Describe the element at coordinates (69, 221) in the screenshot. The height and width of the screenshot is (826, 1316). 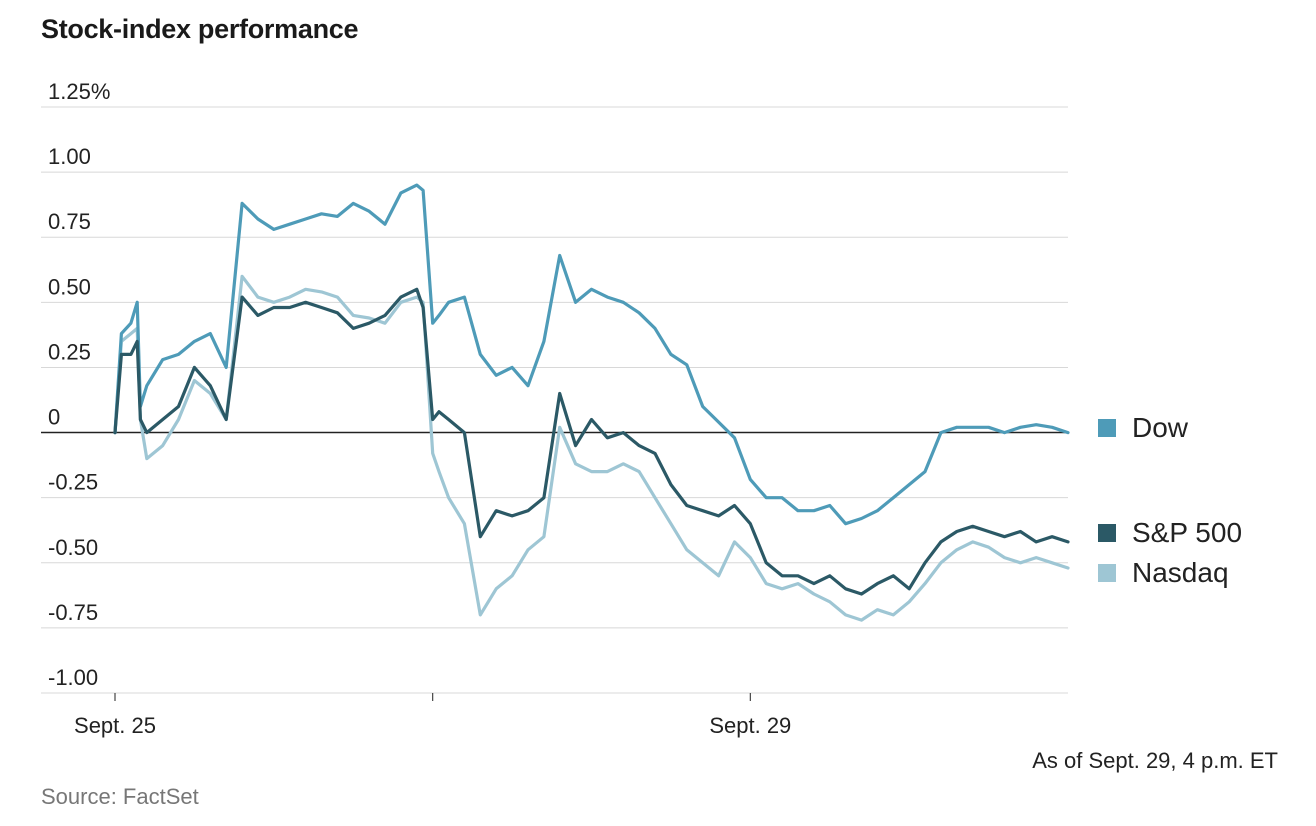
I see `y-tick-label: 0.75` at that location.